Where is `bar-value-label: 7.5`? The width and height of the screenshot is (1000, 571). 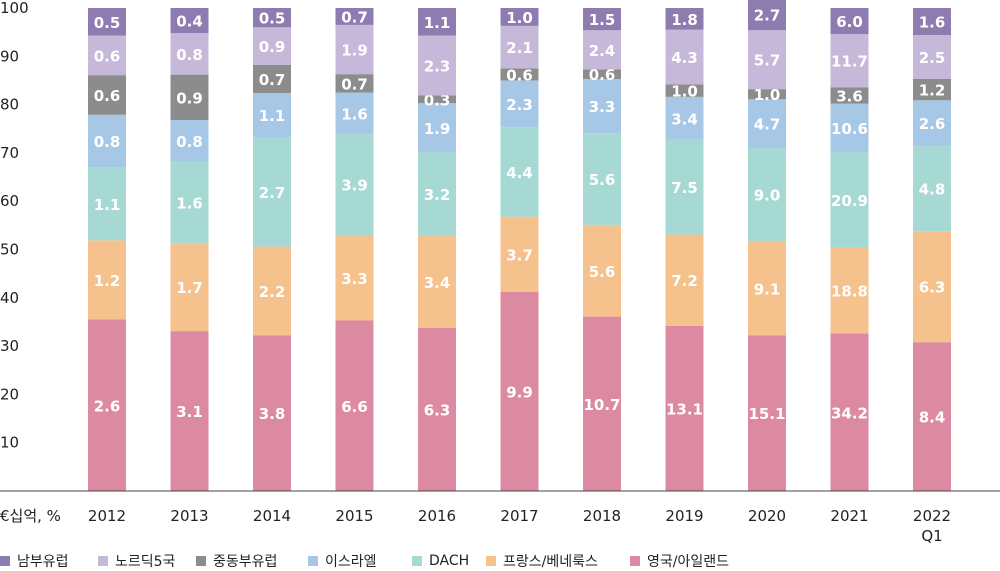
bar-value-label: 7.5 is located at coordinates (684, 188).